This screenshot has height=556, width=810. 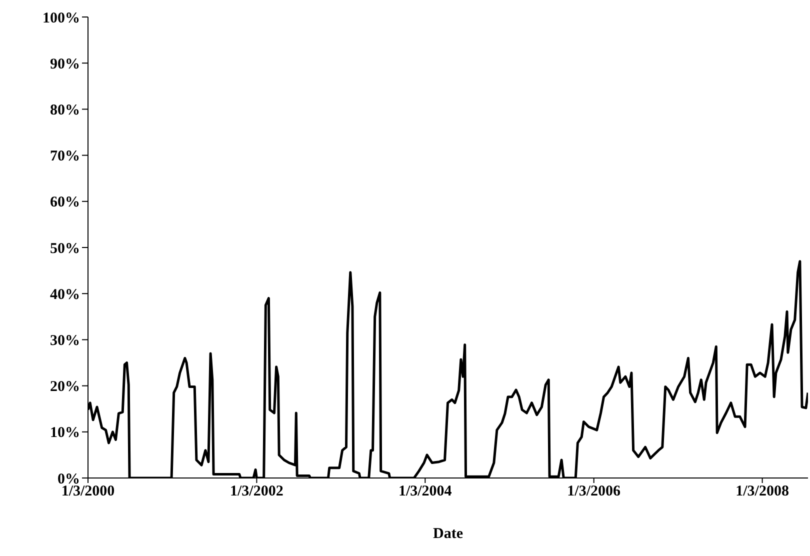 What do you see at coordinates (425, 492) in the screenshot?
I see `x-tick-label: 1/3/2004` at bounding box center [425, 492].